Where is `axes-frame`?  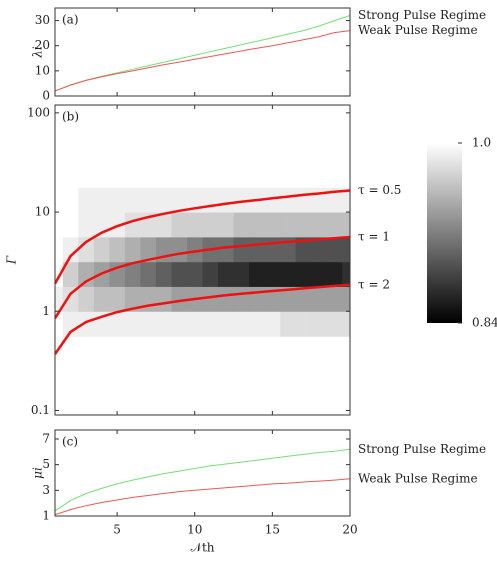
axes-frame is located at coordinates (202, 473).